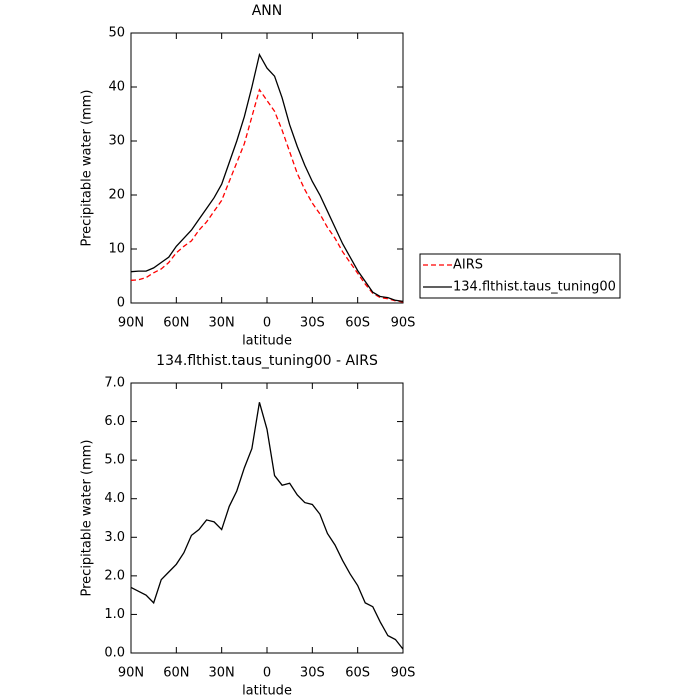 The height and width of the screenshot is (700, 700). Describe the element at coordinates (520, 276) in the screenshot. I see `legend-box` at that location.